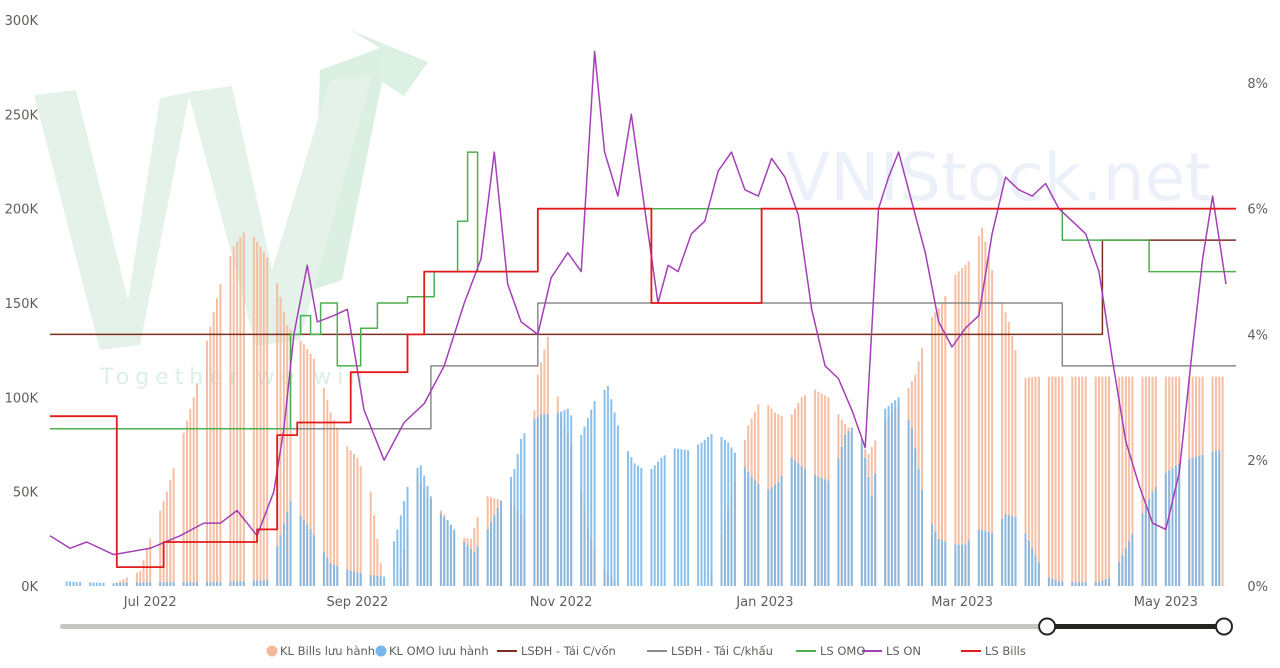 The image size is (1280, 668). I want to click on slider-handle-end, so click(1224, 626).